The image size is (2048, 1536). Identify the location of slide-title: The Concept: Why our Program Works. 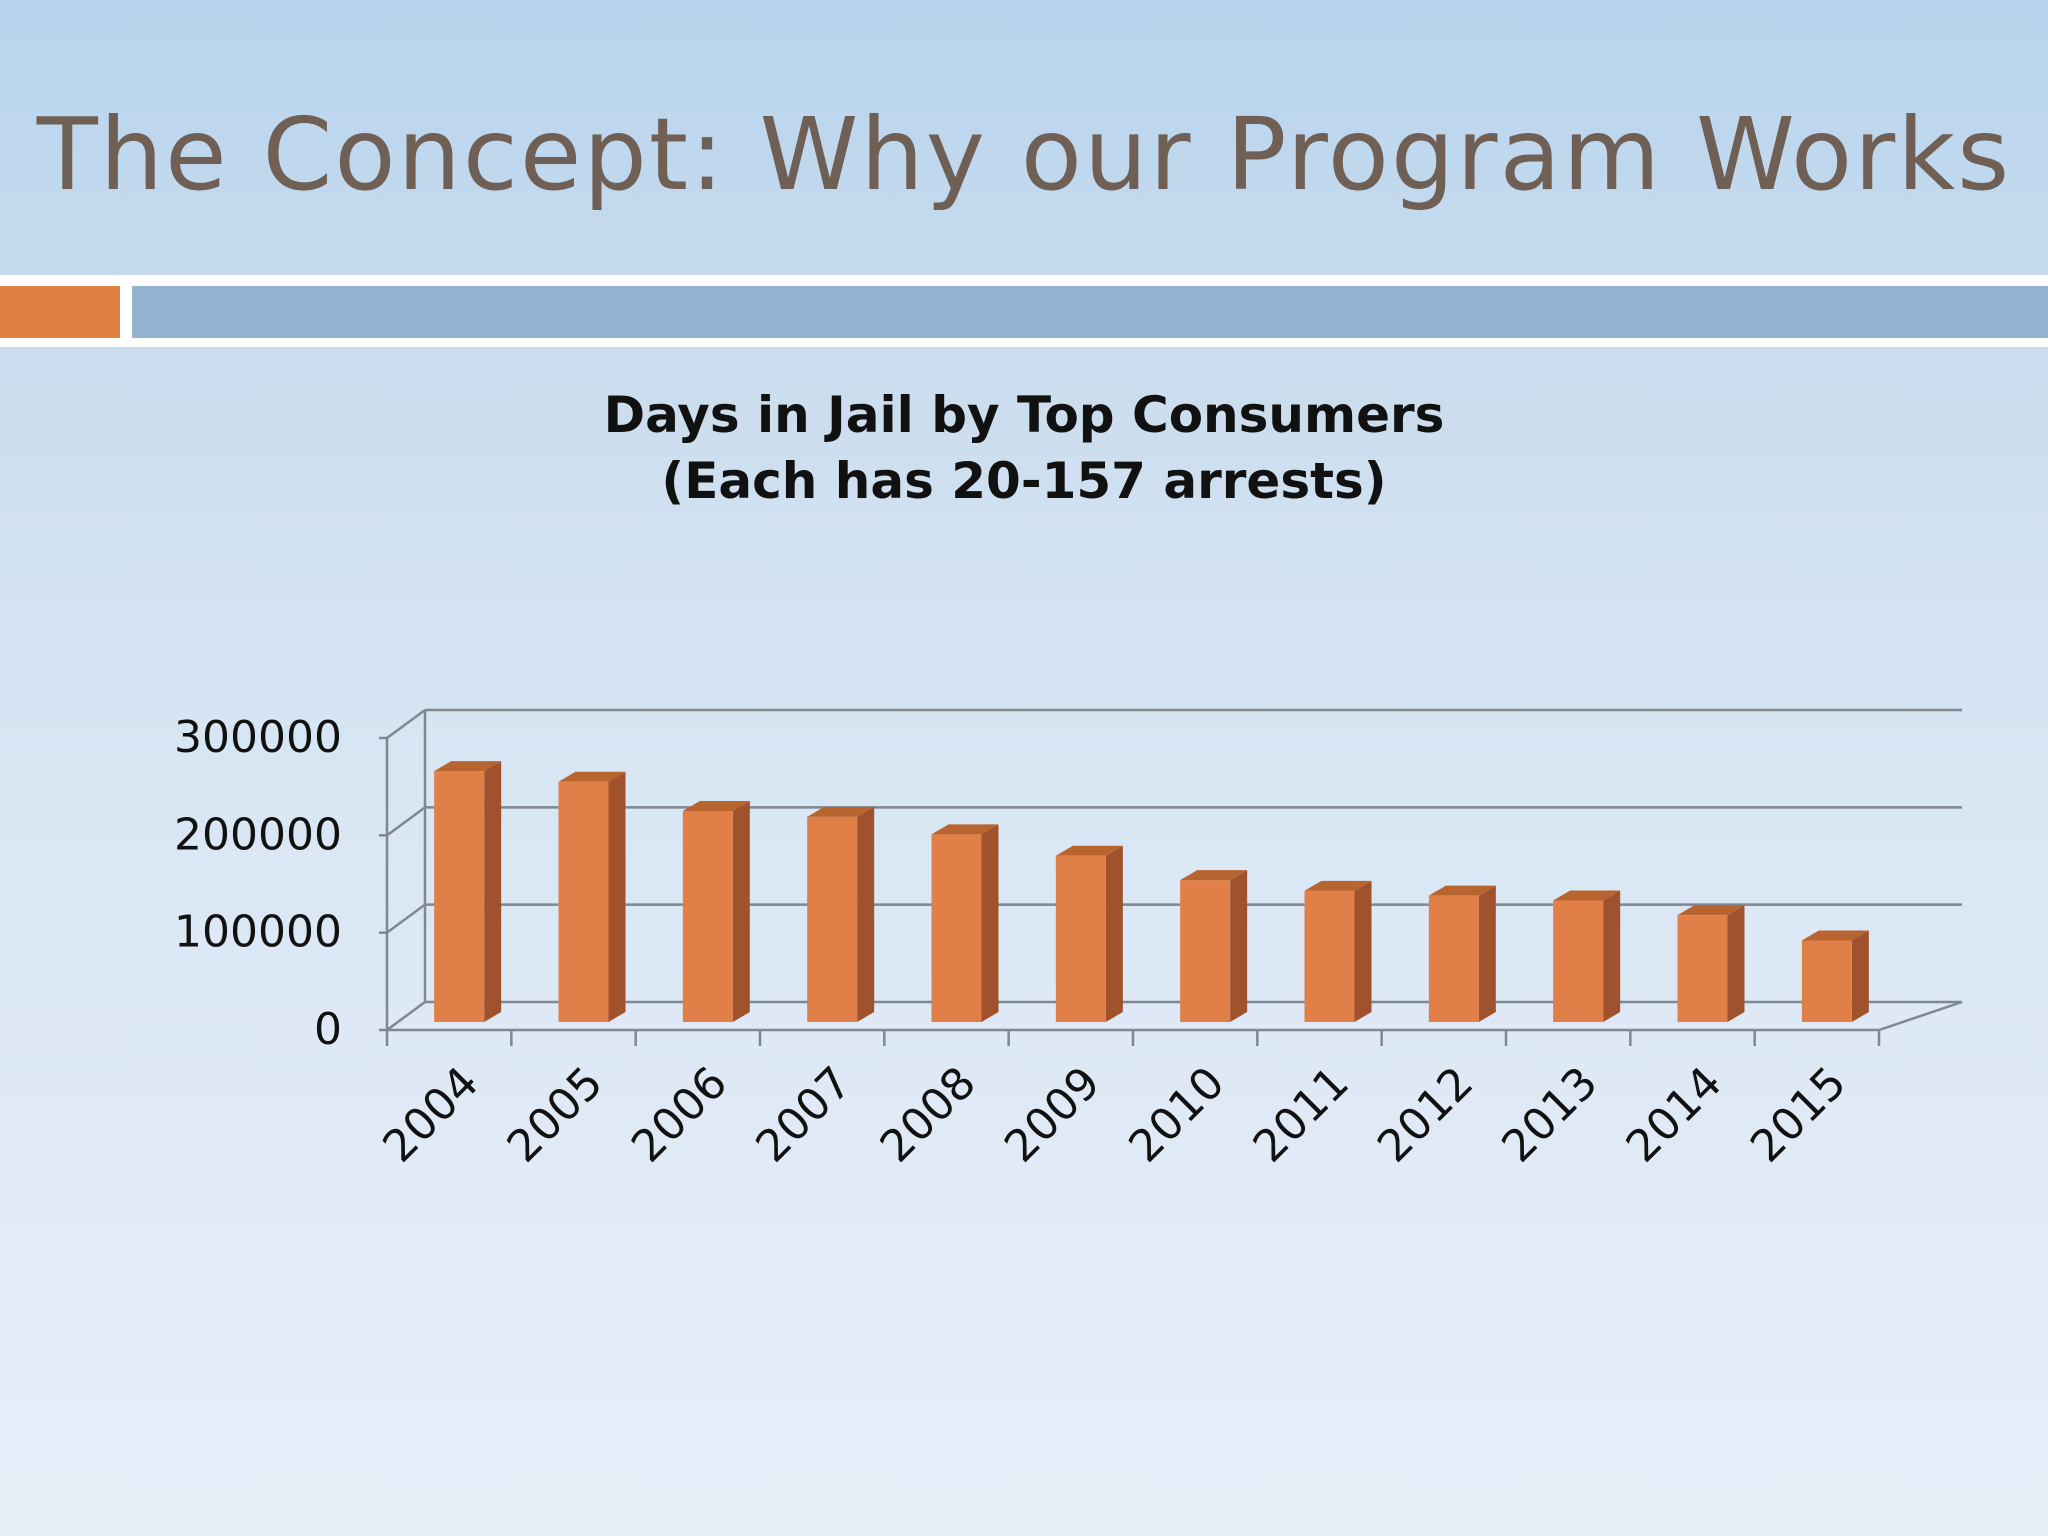
(1024, 154).